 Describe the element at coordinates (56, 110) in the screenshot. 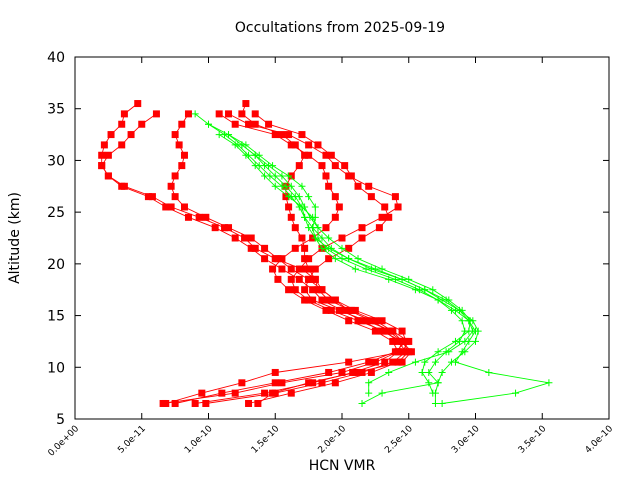

I see `y-tick-label: 35` at that location.